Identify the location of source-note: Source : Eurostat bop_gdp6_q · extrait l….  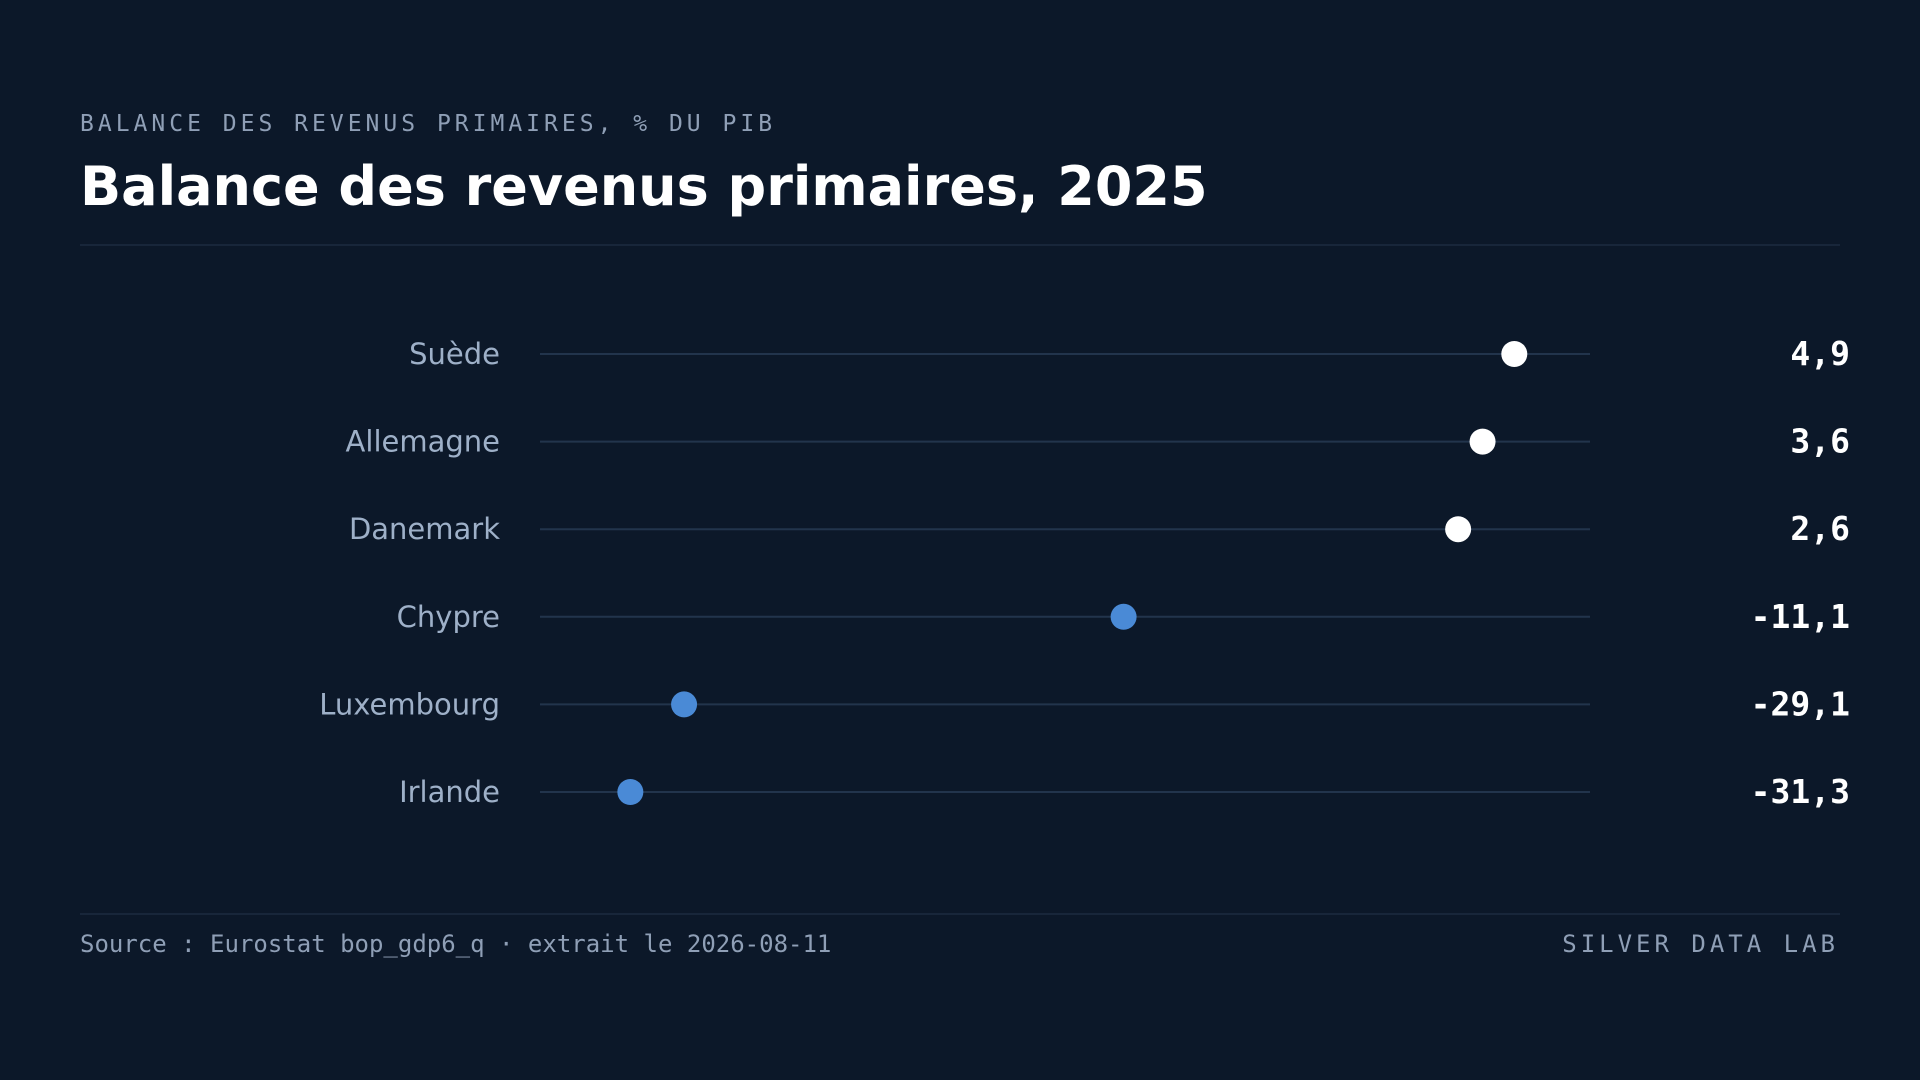
(455, 944).